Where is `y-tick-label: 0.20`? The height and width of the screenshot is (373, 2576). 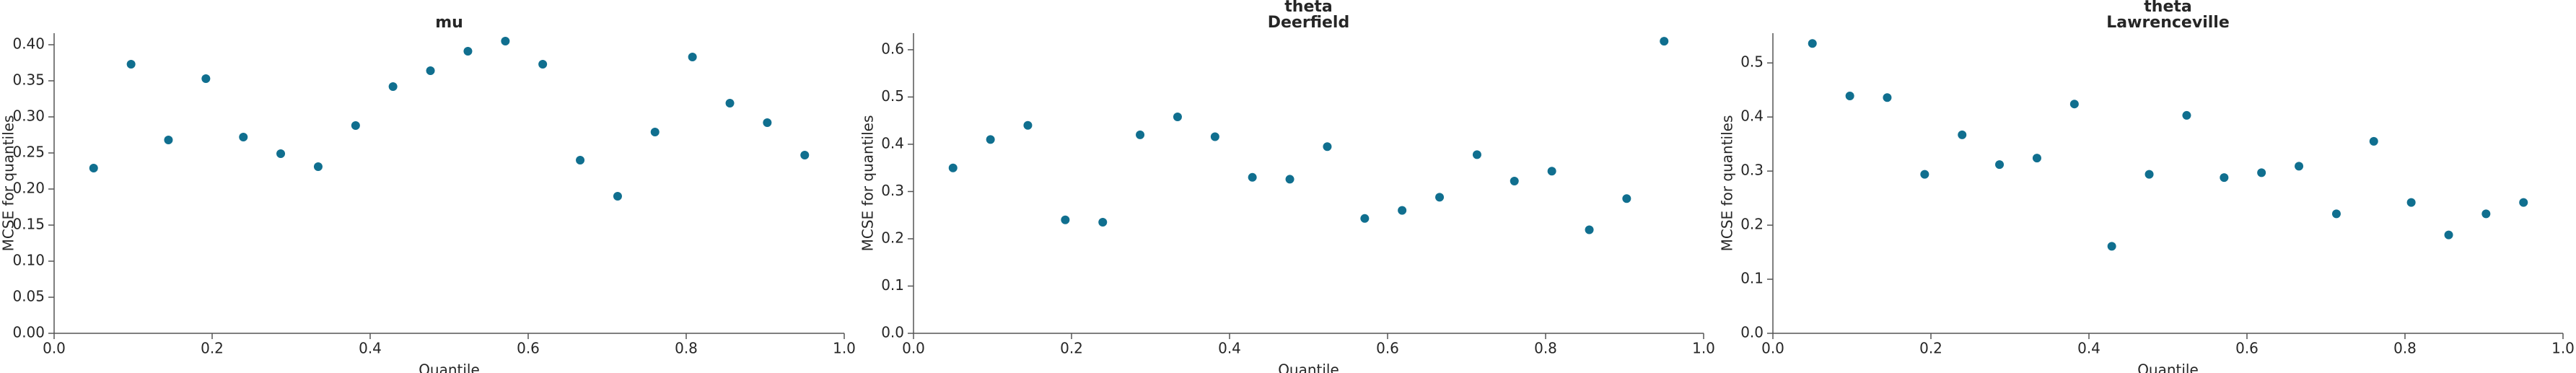 y-tick-label: 0.20 is located at coordinates (29, 188).